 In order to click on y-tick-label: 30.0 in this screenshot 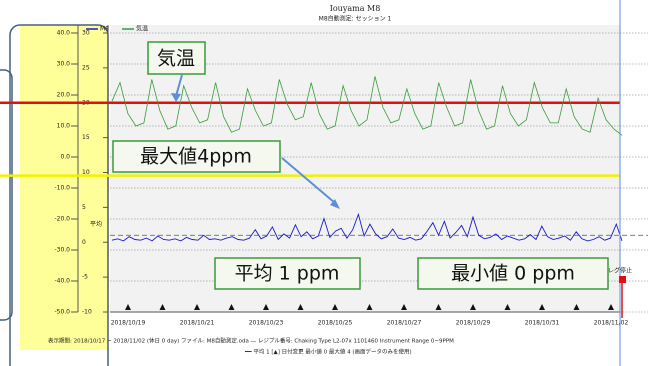, I will do `click(64, 64)`.